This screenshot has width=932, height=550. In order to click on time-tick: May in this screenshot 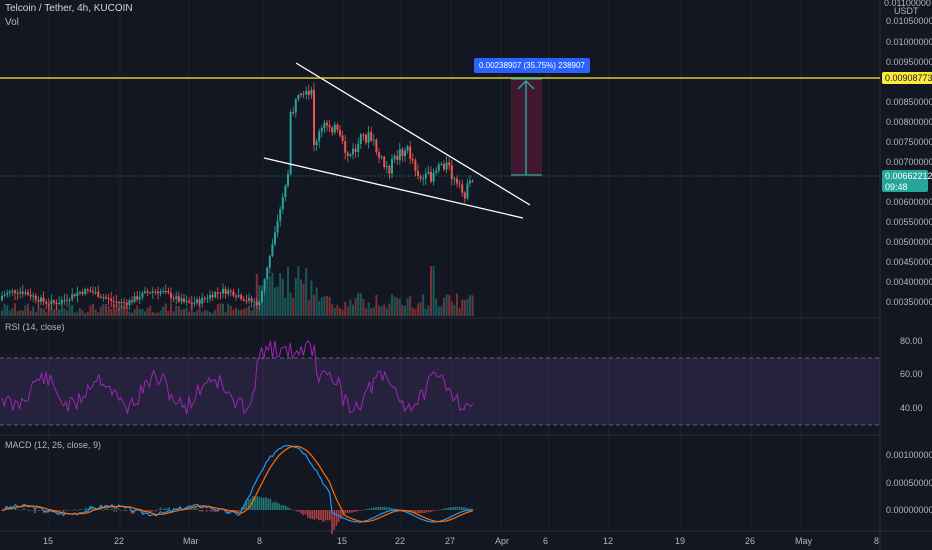, I will do `click(804, 541)`.